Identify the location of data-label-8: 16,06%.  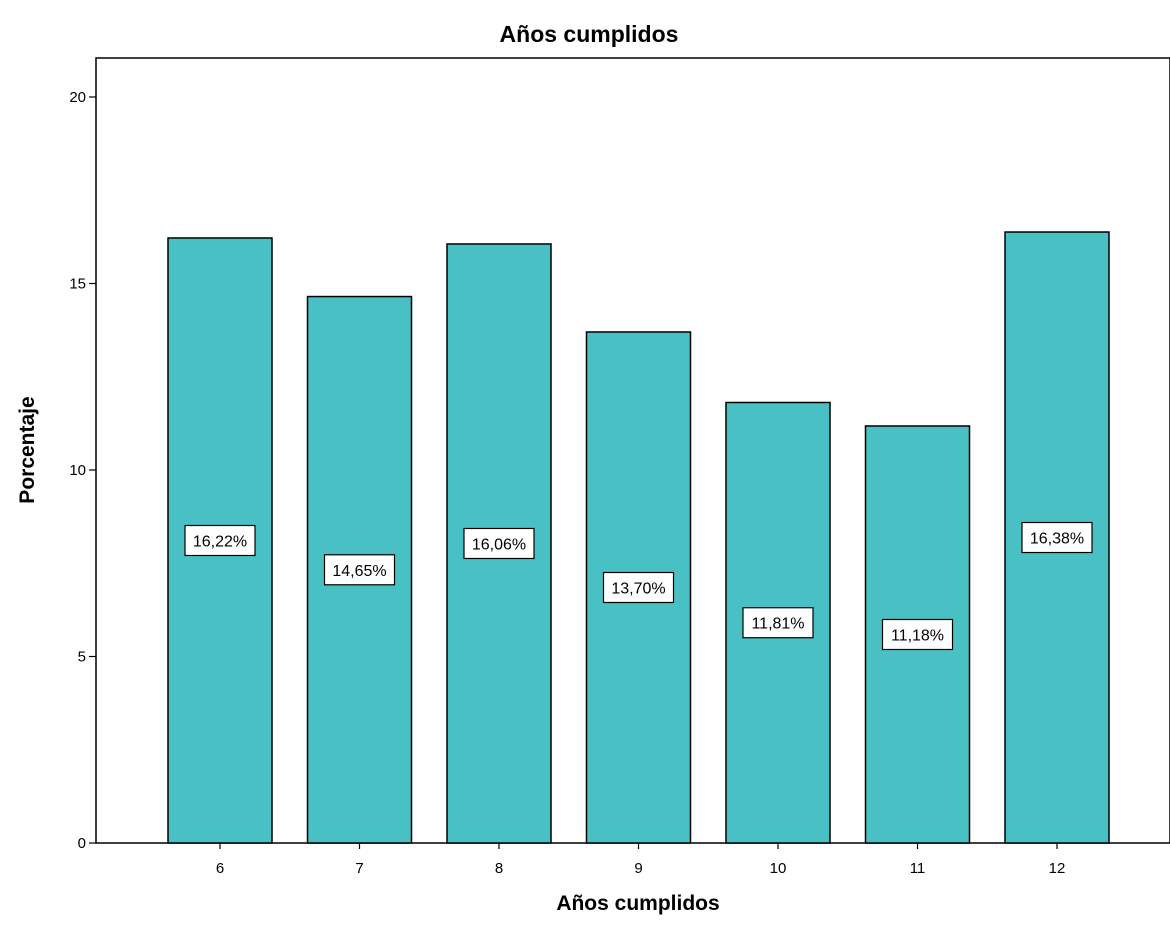
(499, 544).